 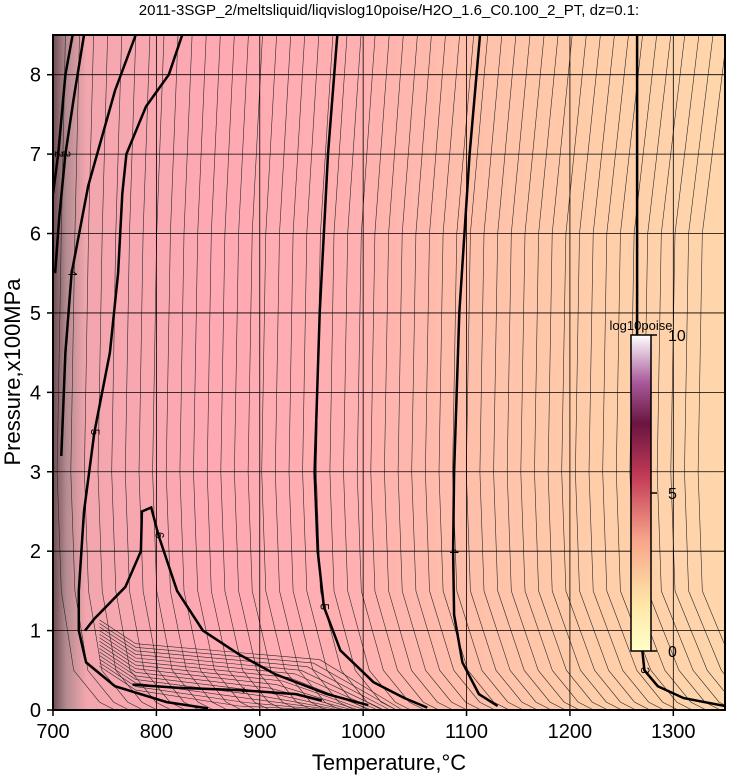 What do you see at coordinates (240, 690) in the screenshot?
I see `contour-label-7: 7` at bounding box center [240, 690].